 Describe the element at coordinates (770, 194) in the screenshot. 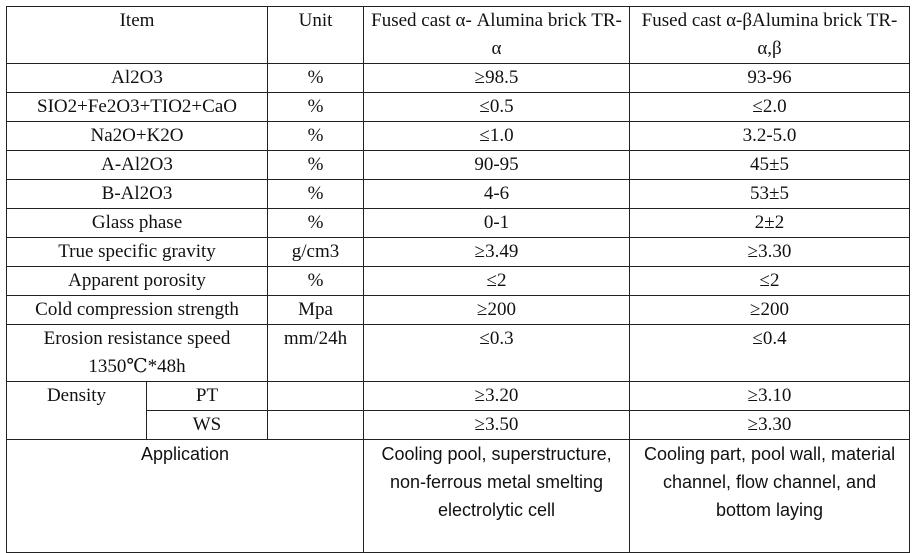

I see `row-value-b: 53±5` at that location.